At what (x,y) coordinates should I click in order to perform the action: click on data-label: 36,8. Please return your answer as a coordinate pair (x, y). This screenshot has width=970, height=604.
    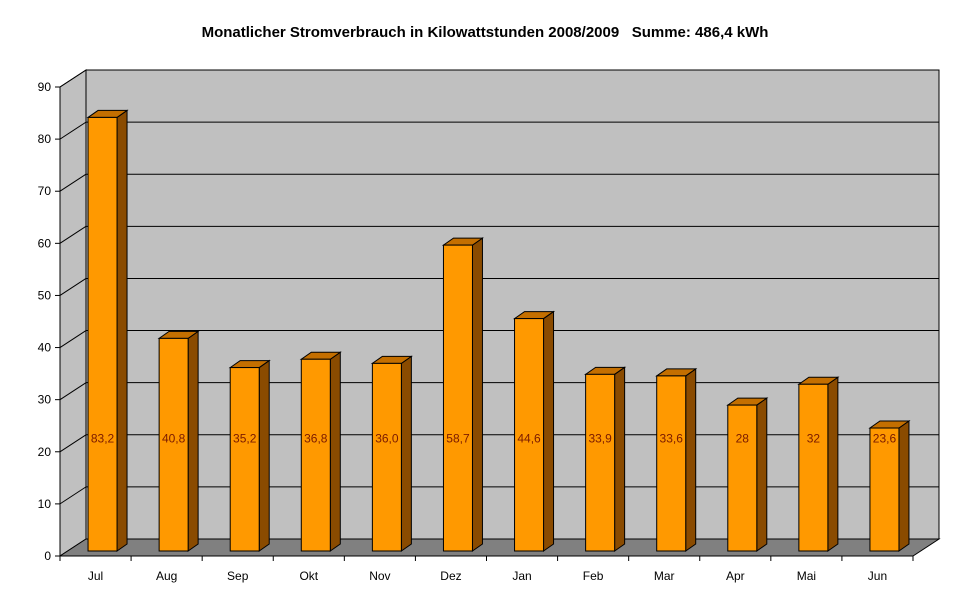
    Looking at the image, I should click on (316, 438).